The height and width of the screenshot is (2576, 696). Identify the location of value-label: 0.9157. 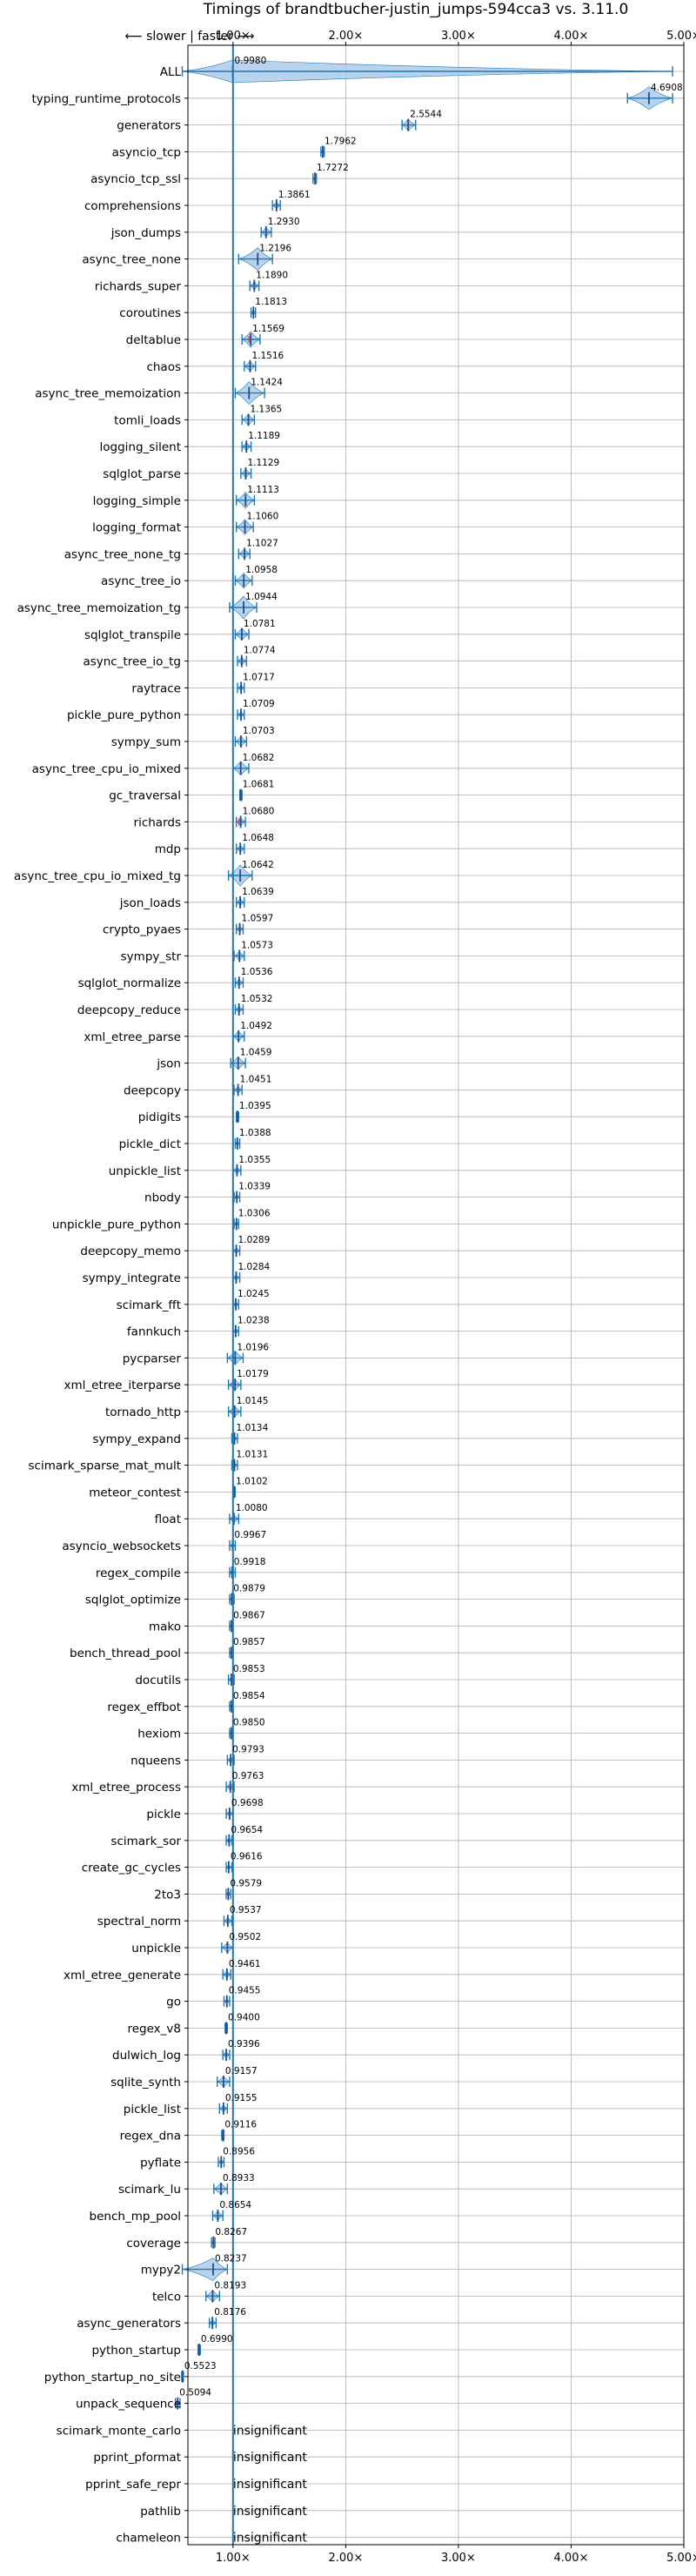
(241, 2071).